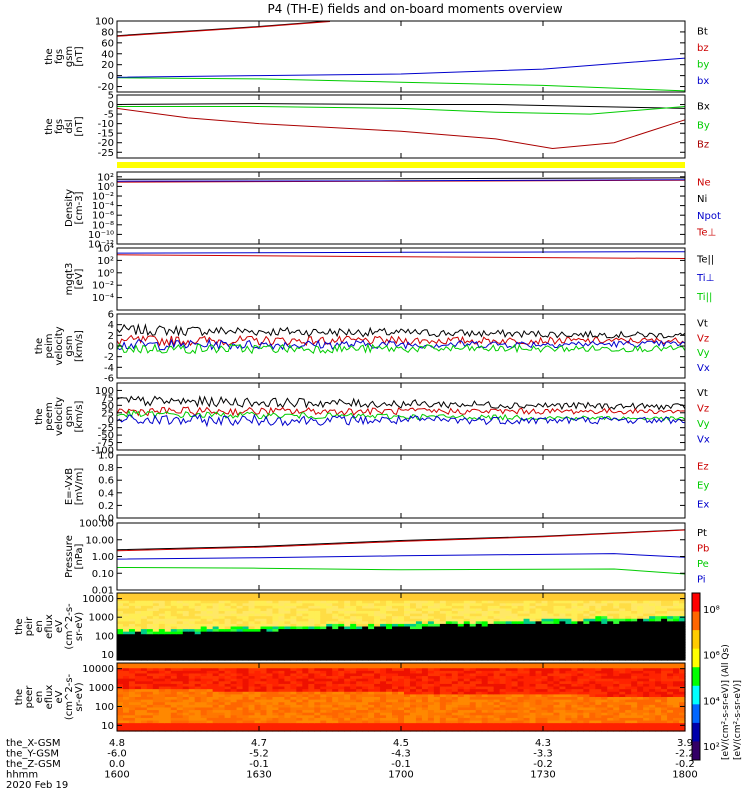 This screenshot has height=800, width=750. I want to click on series-Bt, so click(223, 28).